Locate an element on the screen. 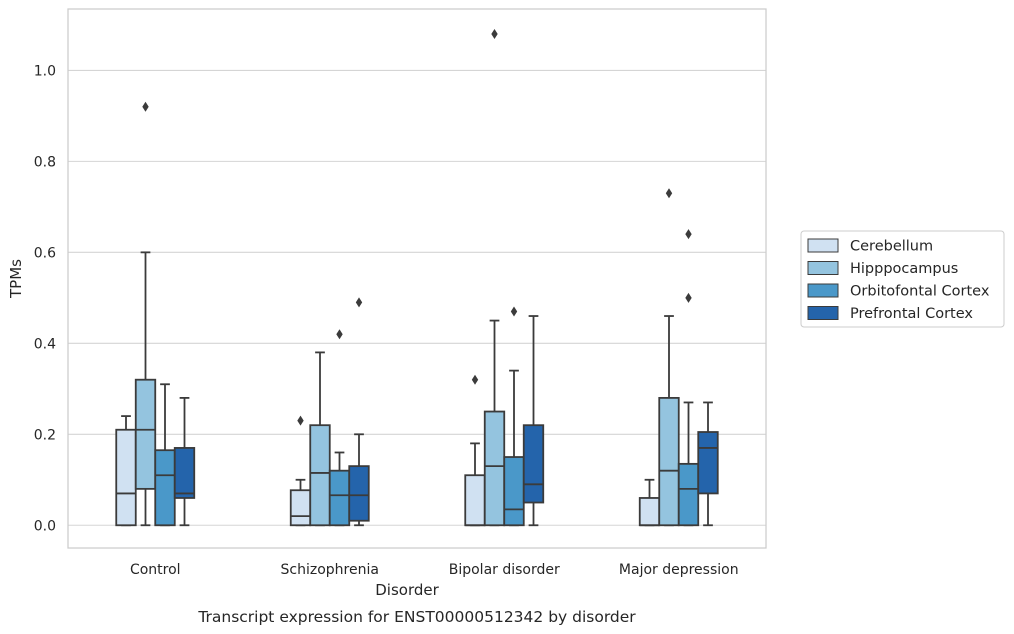 Image resolution: width=1014 pixels, height=634 pixels. legend-entry-label: Cerebellum is located at coordinates (891, 247).